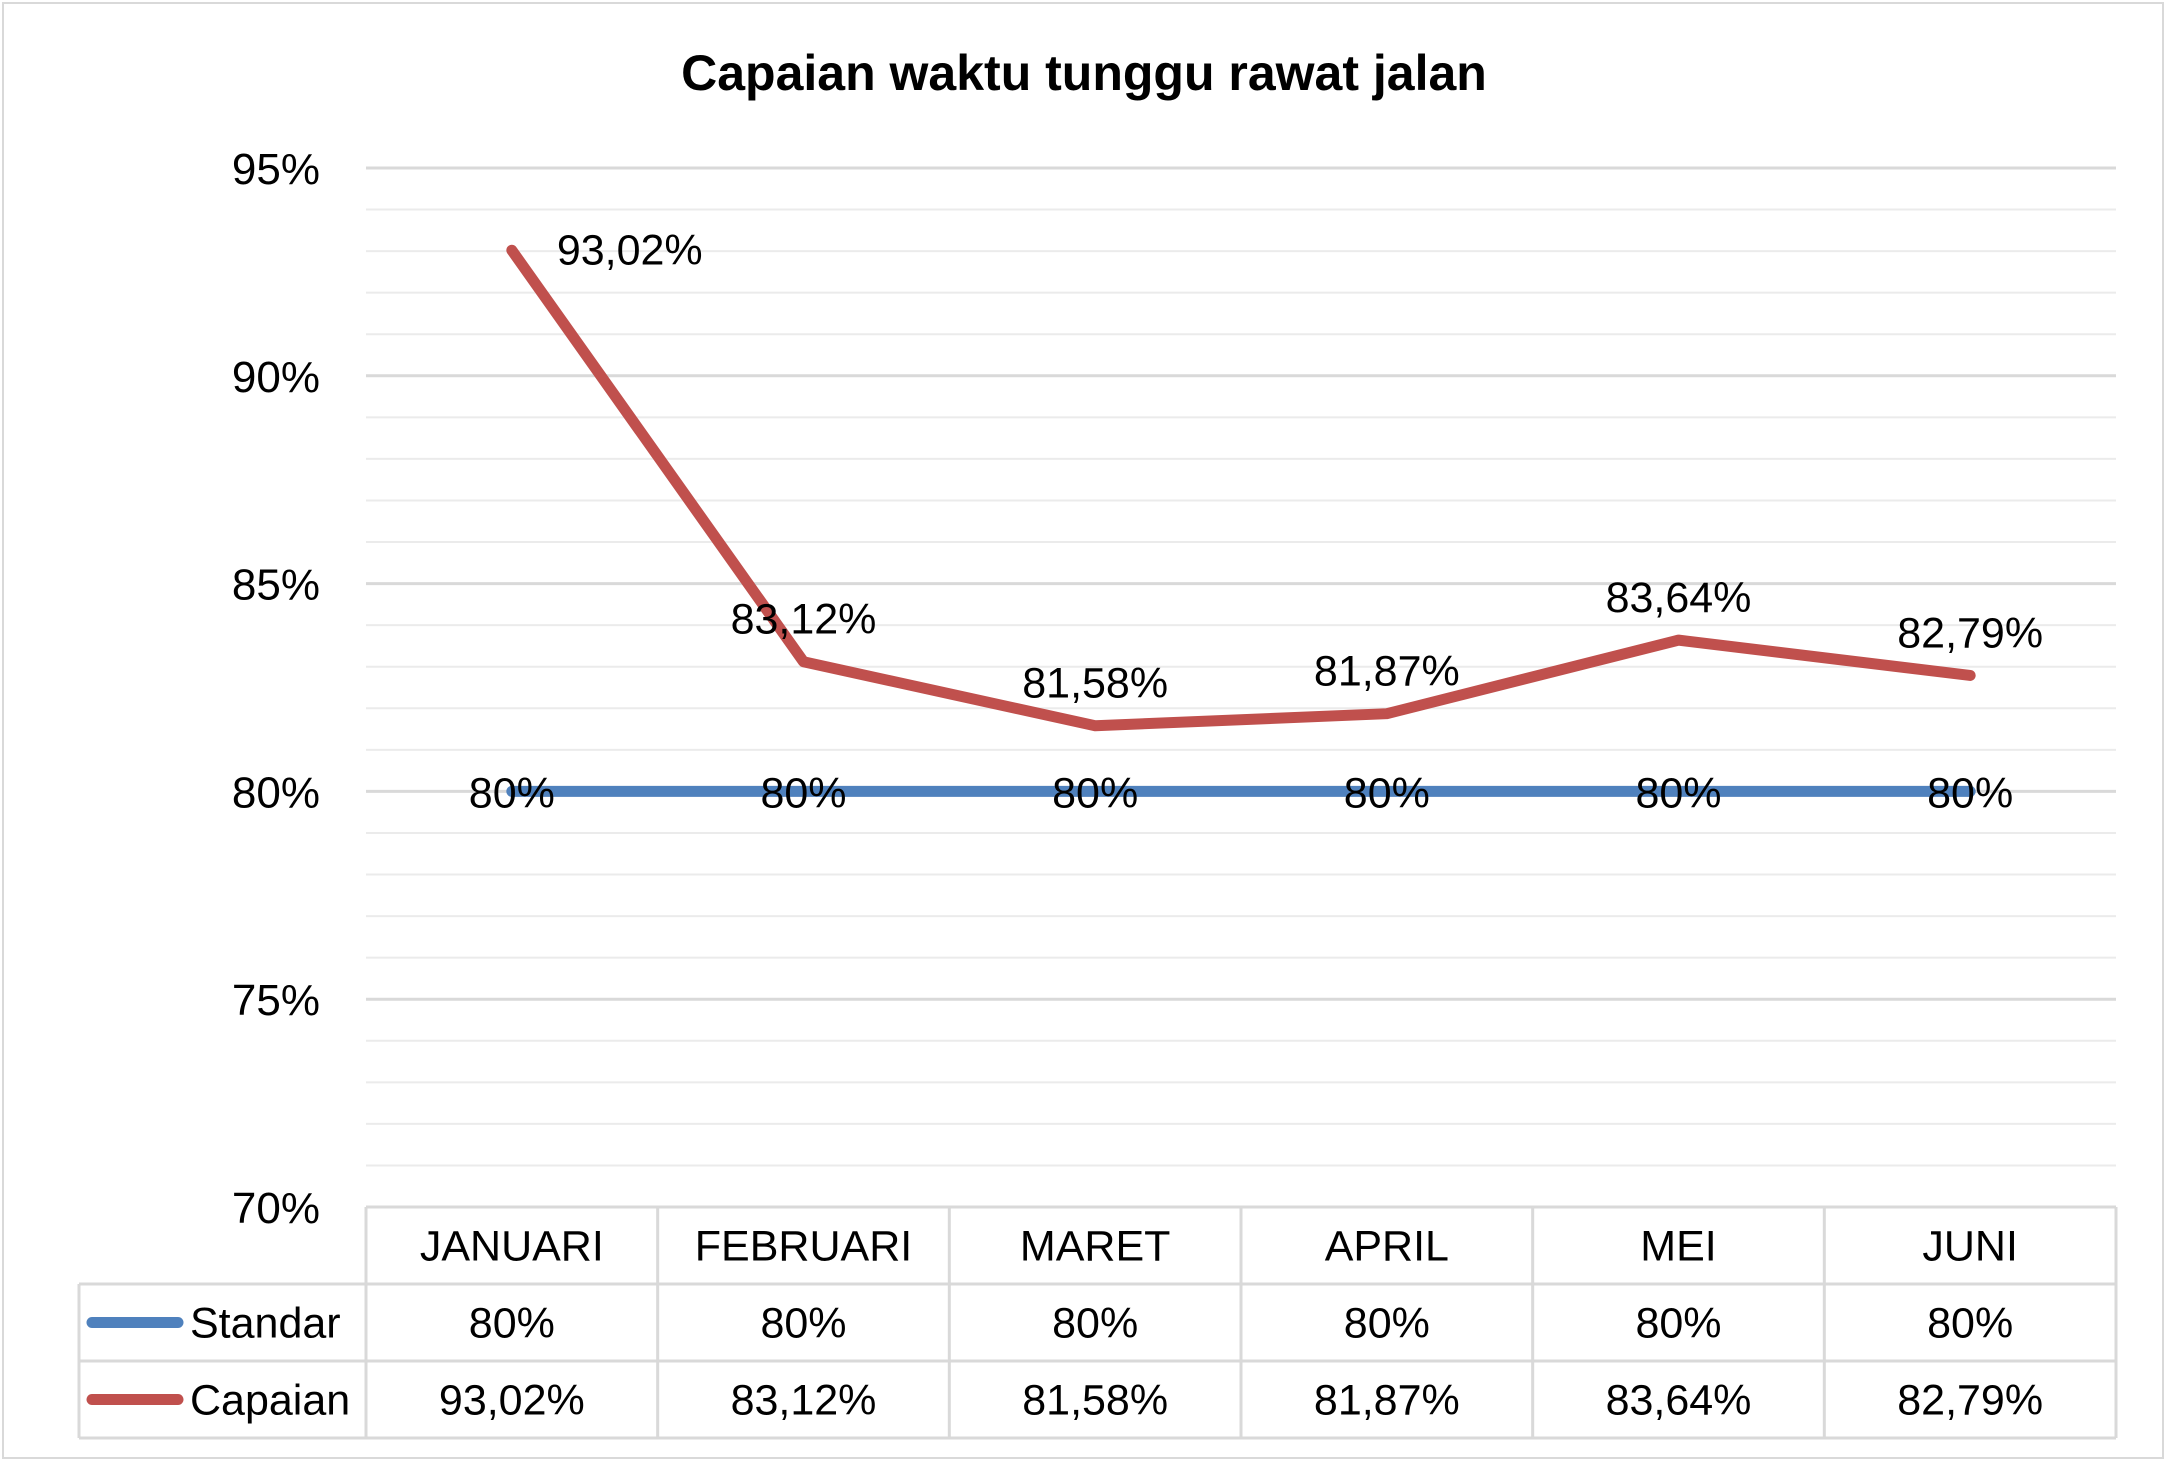 This screenshot has width=2168, height=1463. I want to click on y-tick-label: 95%, so click(276, 169).